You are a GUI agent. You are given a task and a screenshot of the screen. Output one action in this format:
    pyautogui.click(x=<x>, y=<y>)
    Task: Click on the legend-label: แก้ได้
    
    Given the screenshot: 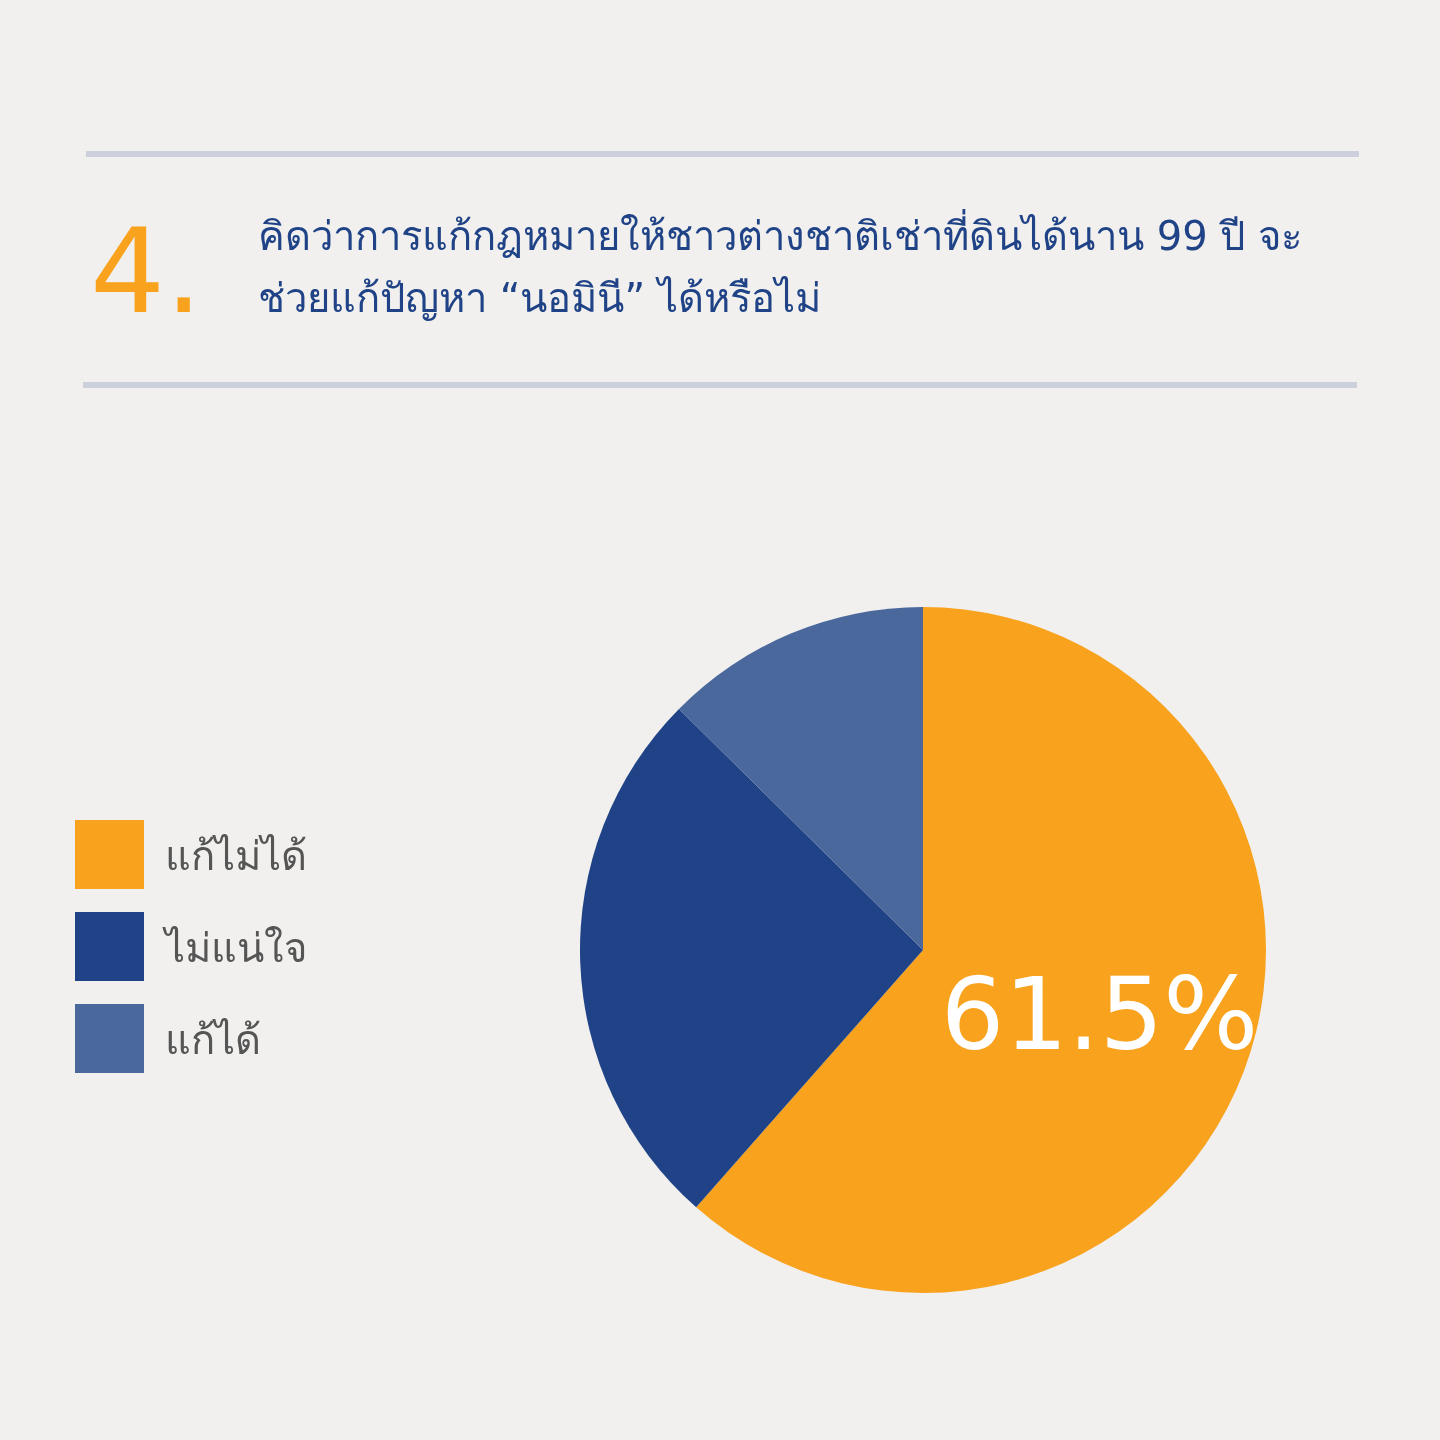 What is the action you would take?
    pyautogui.click(x=213, y=1040)
    